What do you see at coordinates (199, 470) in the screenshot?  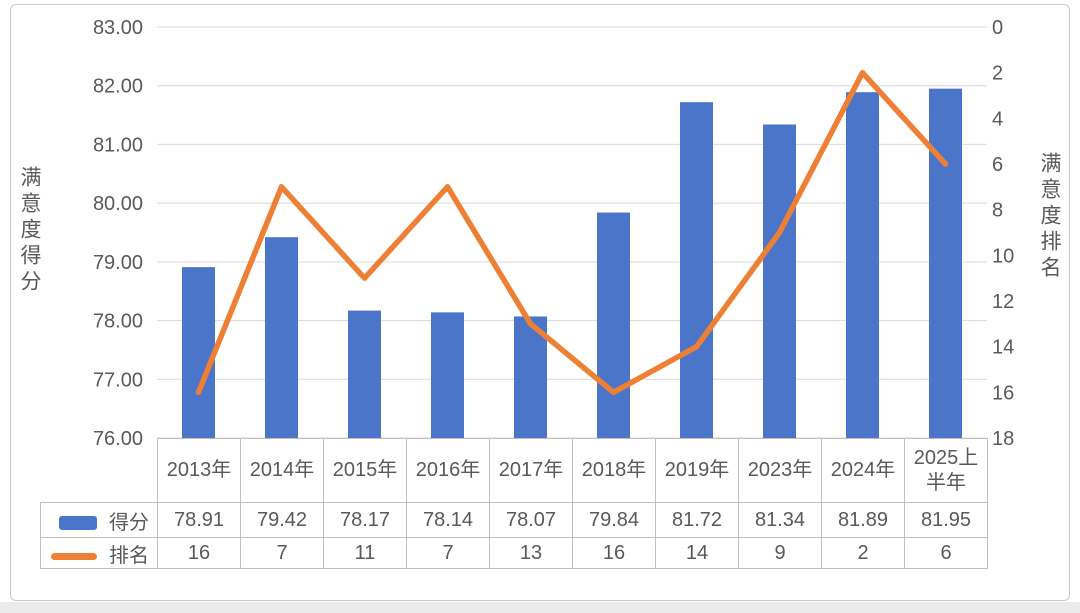 I see `year-header-cell: 2013年` at bounding box center [199, 470].